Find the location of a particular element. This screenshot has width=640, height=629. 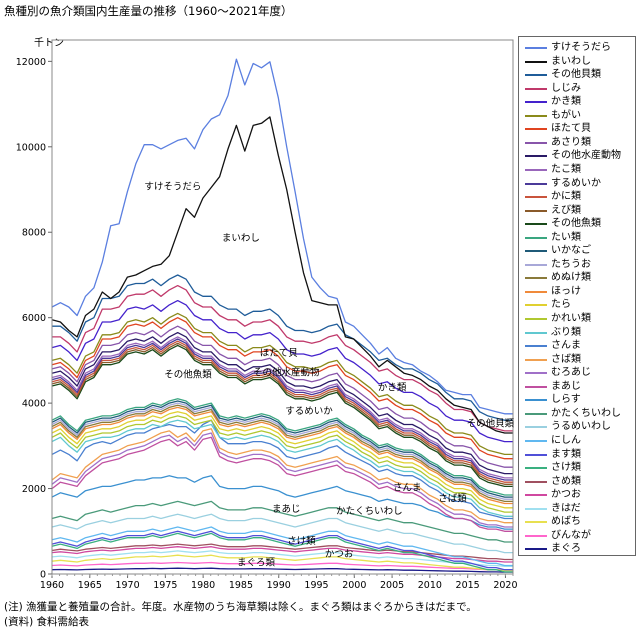

series-annotation: ほたて貝 is located at coordinates (279, 353).